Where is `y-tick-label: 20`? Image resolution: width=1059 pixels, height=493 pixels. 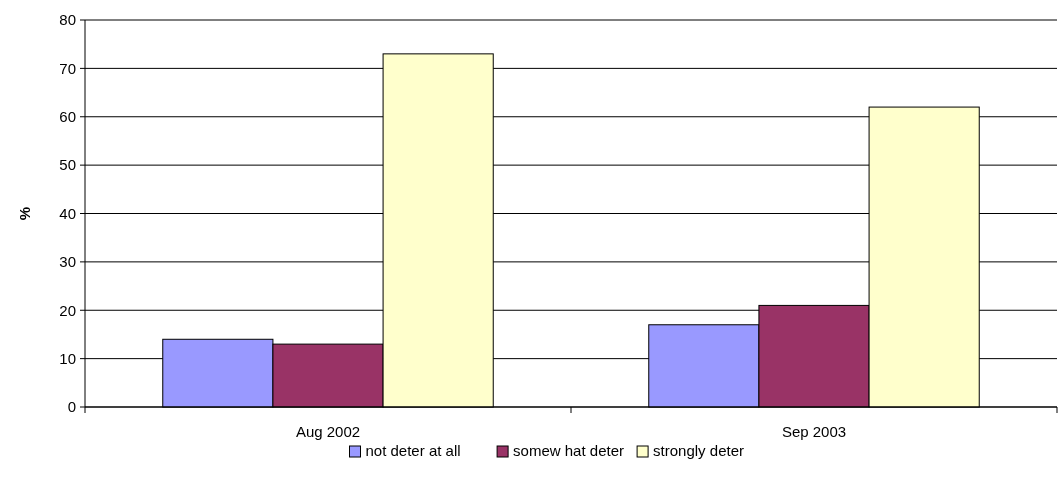 y-tick-label: 20 is located at coordinates (67, 310).